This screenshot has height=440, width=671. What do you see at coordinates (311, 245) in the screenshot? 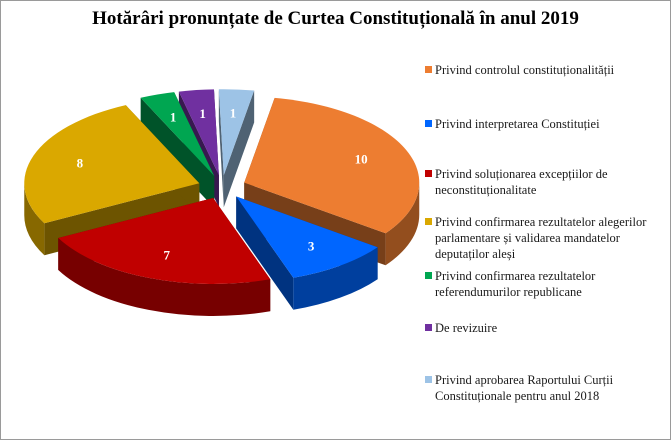
I see `data-label: 3` at bounding box center [311, 245].